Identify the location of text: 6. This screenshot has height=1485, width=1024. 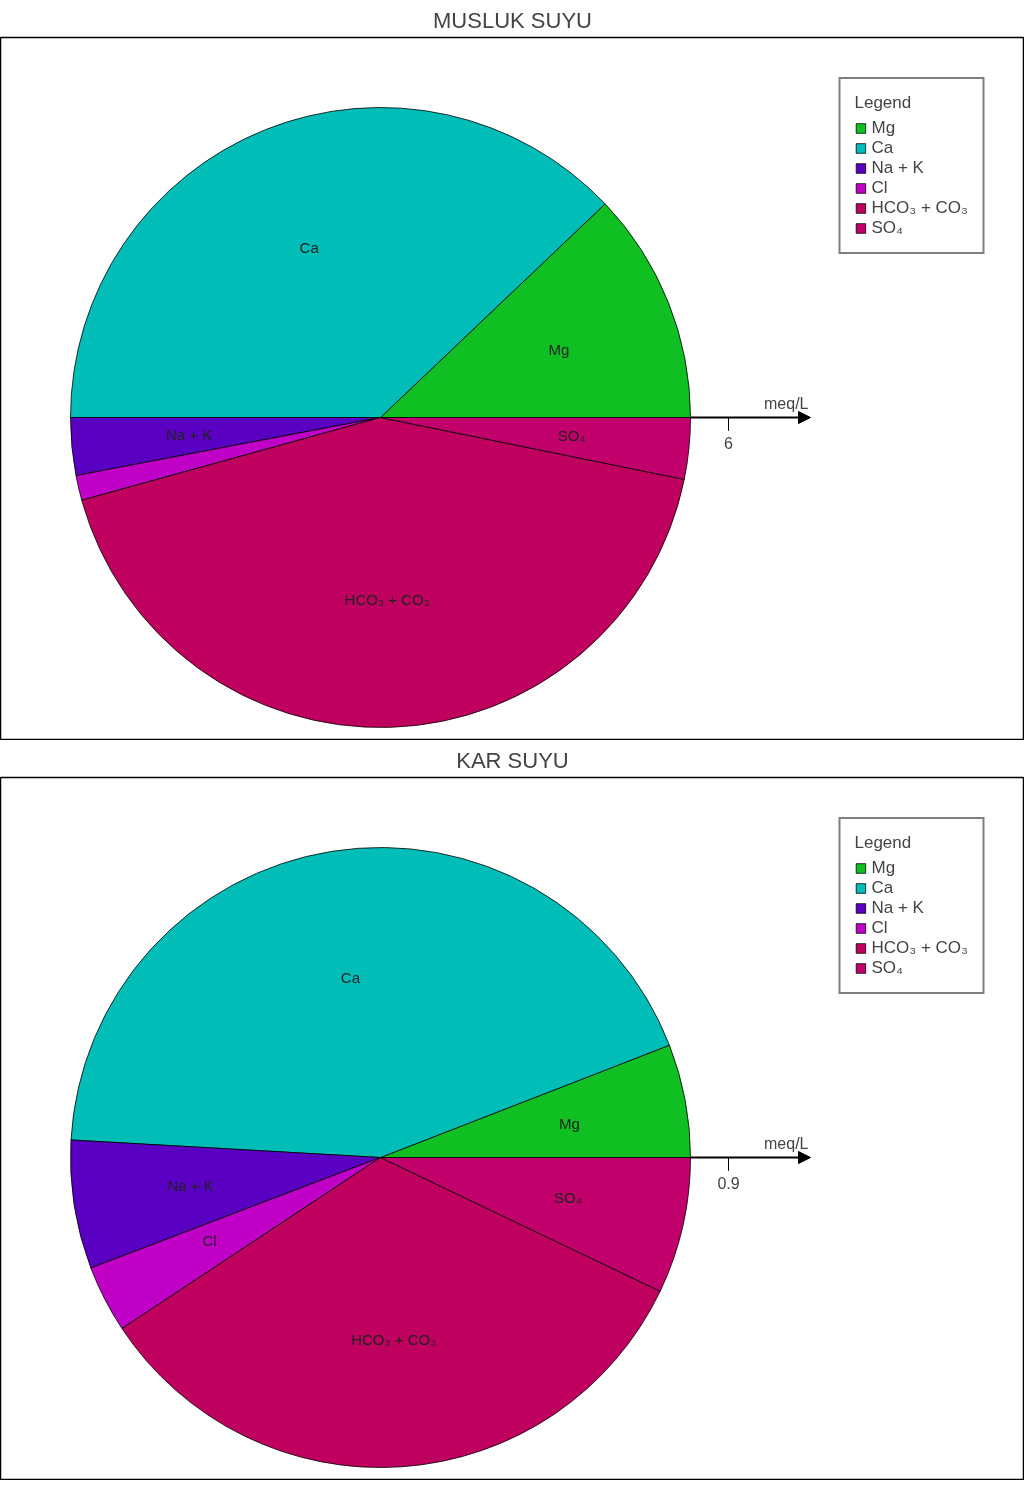
(729, 443).